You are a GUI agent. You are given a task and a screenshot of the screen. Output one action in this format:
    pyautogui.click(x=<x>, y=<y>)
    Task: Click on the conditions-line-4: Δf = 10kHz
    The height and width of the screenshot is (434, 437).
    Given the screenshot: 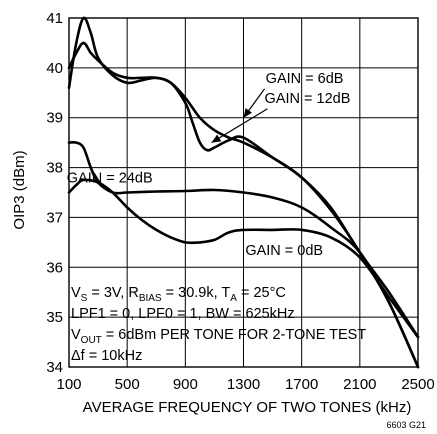 What is the action you would take?
    pyautogui.click(x=106, y=356)
    